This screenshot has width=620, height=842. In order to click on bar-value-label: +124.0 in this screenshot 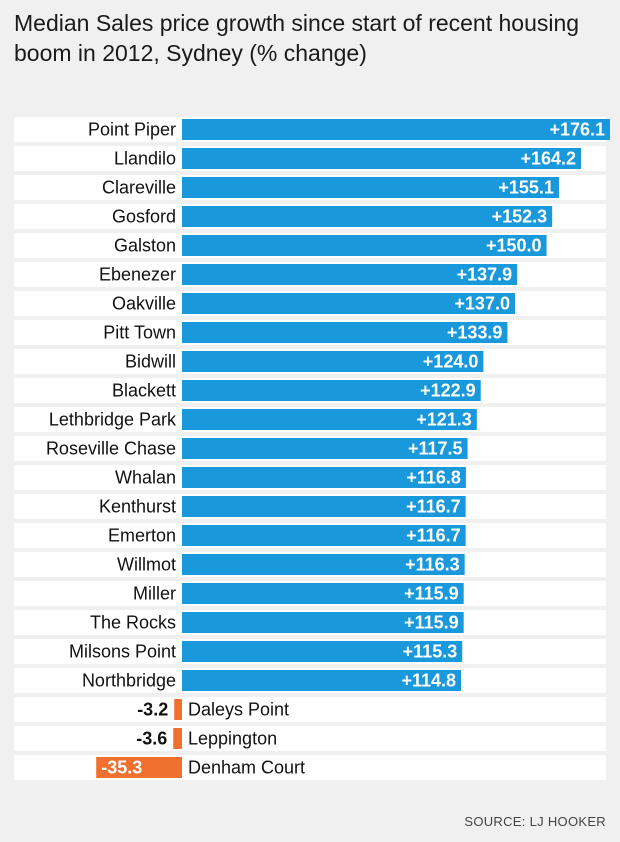, I will do `click(451, 362)`.